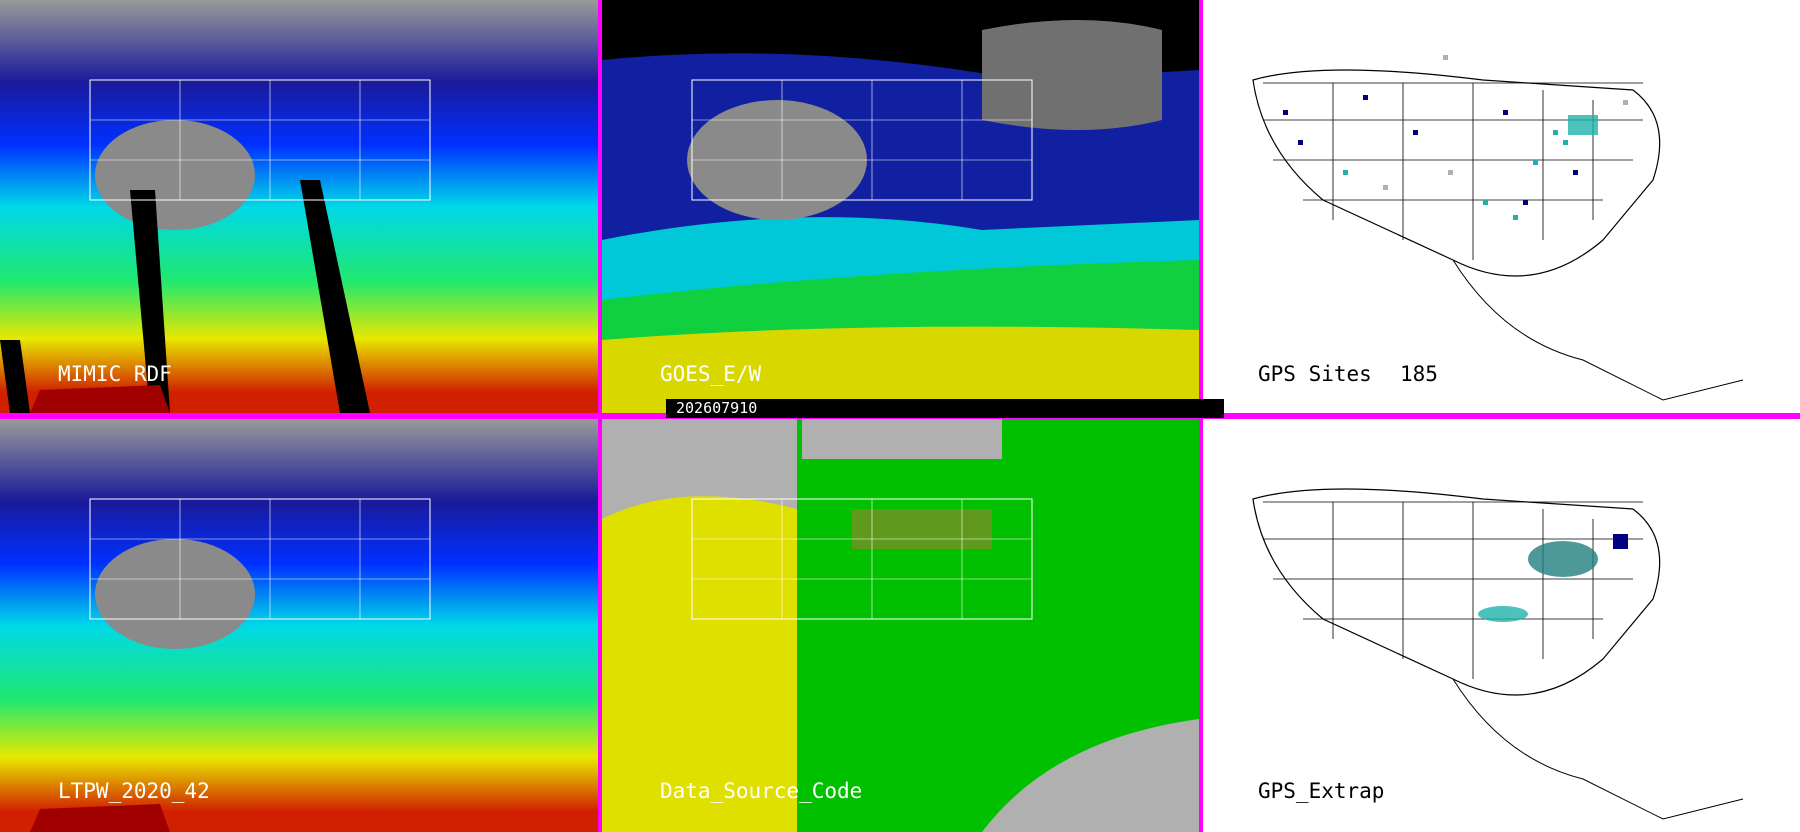 The image size is (1800, 832). Describe the element at coordinates (1321, 791) in the screenshot. I see `panel-label: GPS_Extrap` at that location.